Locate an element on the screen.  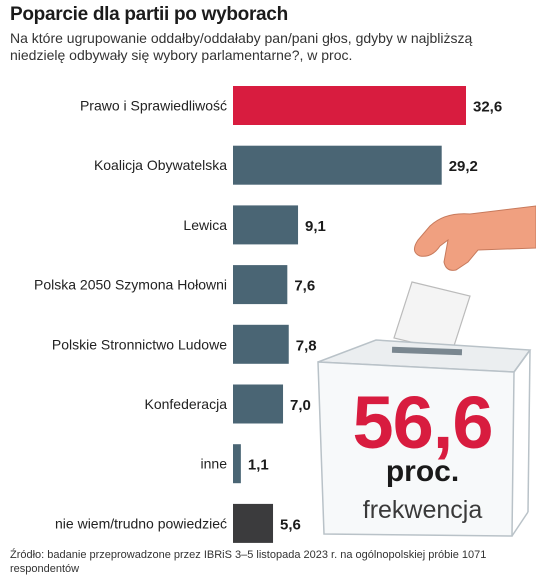
category-label-konfederacja: Konfederacja is located at coordinates (185, 404).